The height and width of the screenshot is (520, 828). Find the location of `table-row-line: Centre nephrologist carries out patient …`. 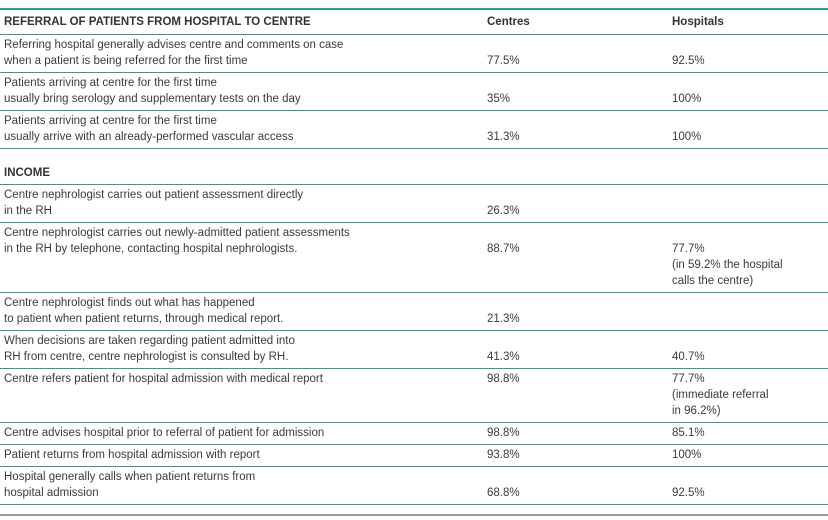

table-row-line: Centre nephrologist carries out patient … is located at coordinates (414, 195).